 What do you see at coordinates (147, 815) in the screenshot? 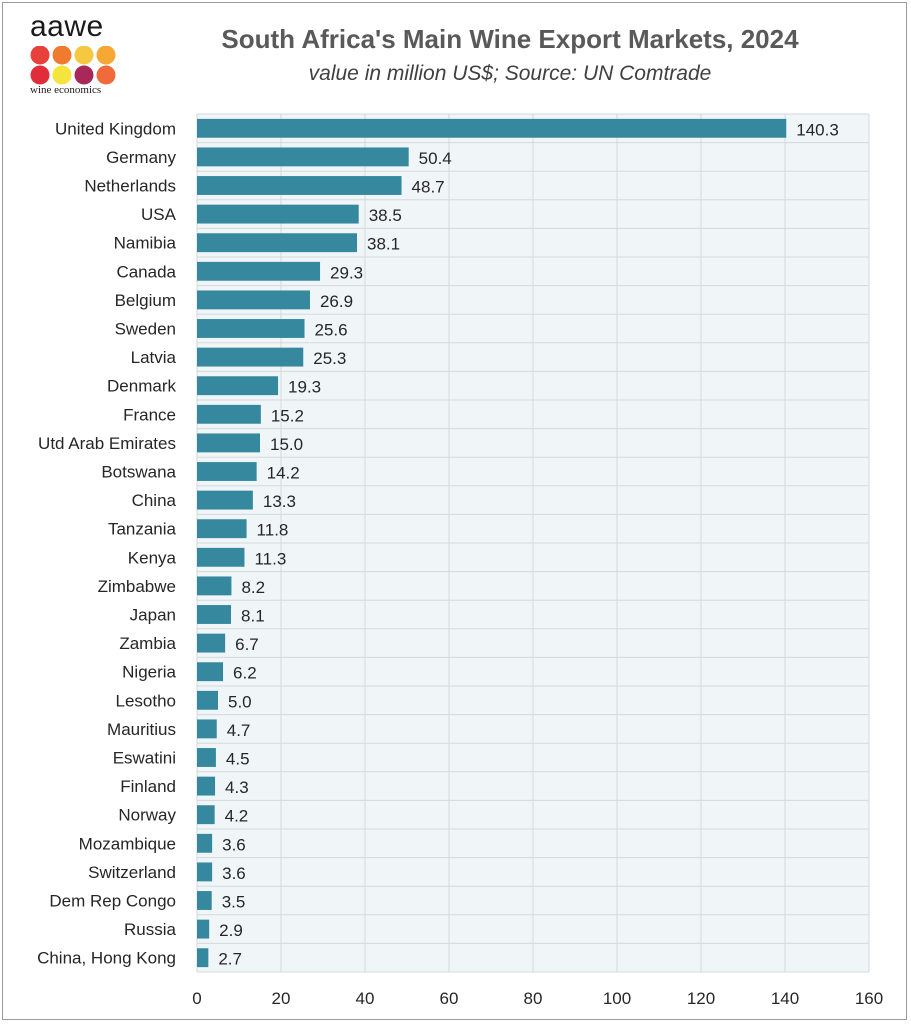
I see `category-label: Norway` at bounding box center [147, 815].